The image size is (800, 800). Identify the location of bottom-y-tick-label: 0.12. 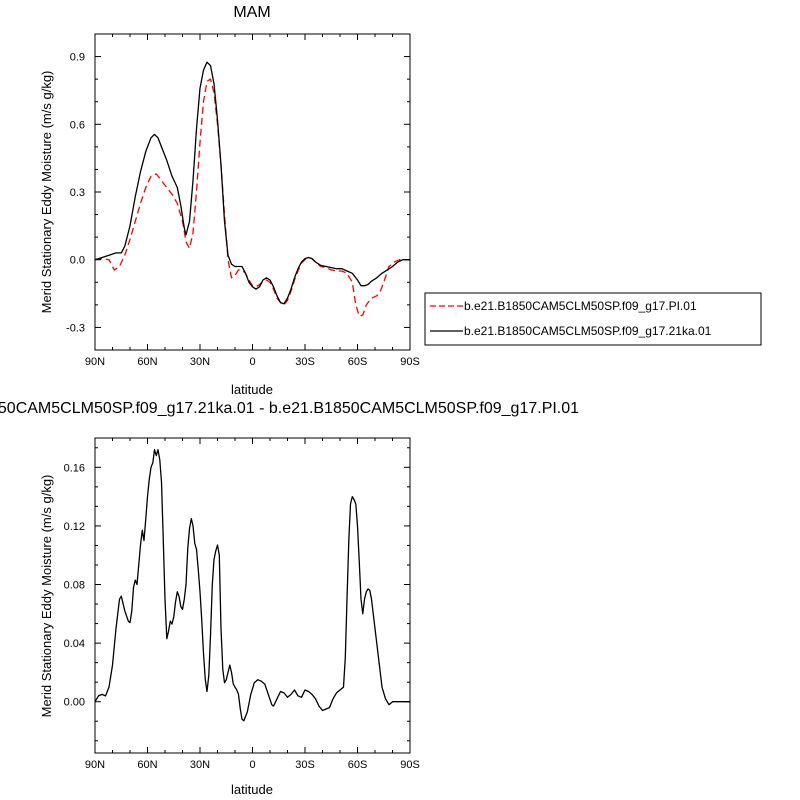
(74, 527).